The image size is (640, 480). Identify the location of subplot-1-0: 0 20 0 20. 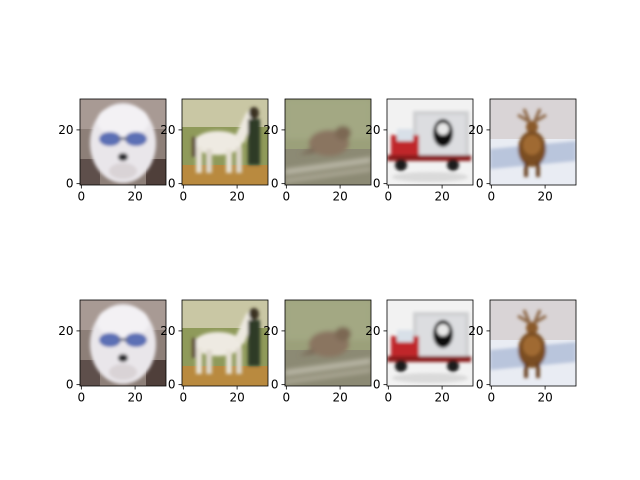
(112, 352).